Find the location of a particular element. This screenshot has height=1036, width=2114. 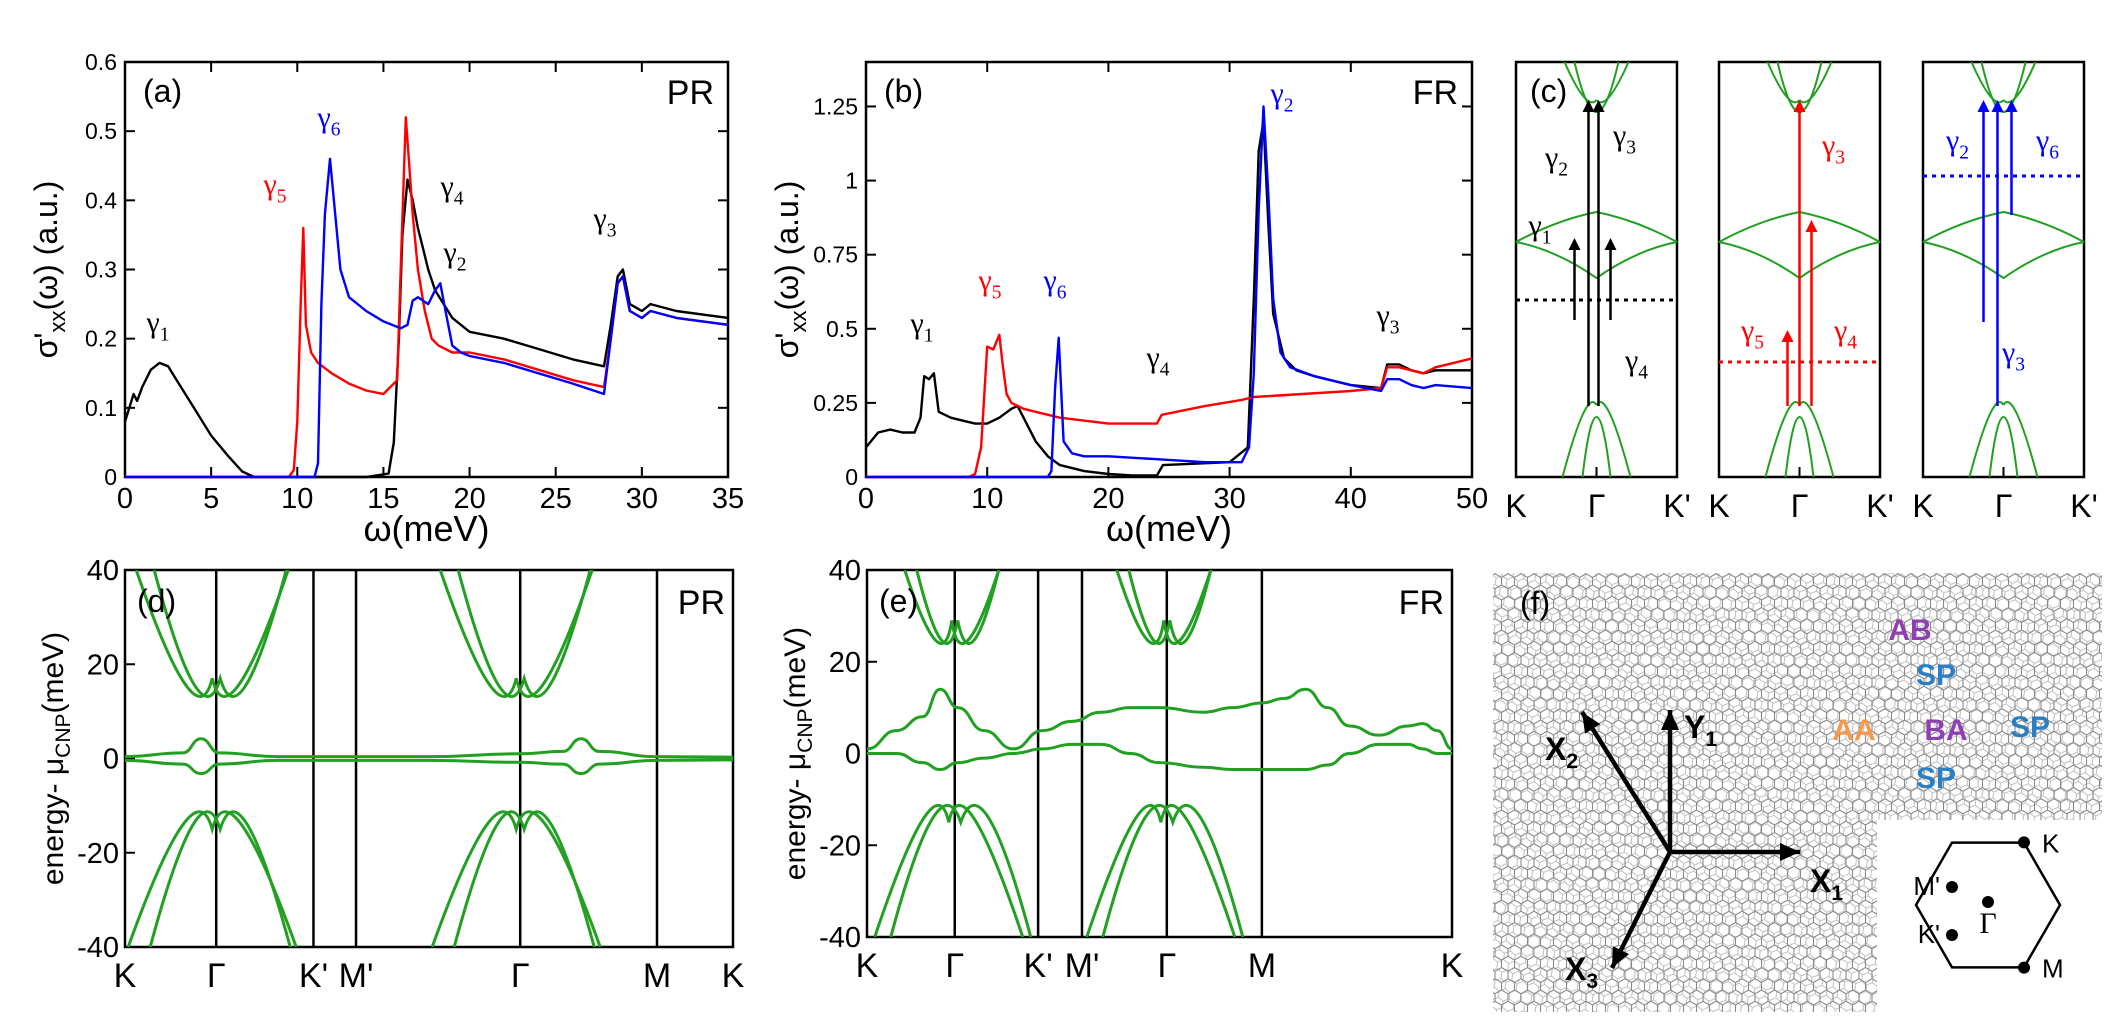

y-axis-label: σ'xx(ω) (a.u.) is located at coordinates (49, 270).